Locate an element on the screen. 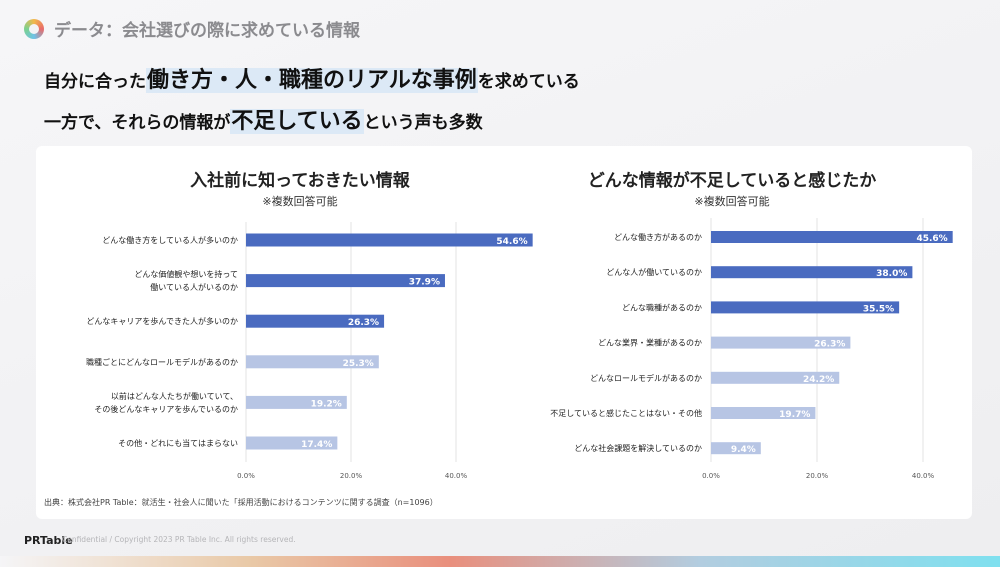  chart2-value-label: 26.3% is located at coordinates (829, 345).